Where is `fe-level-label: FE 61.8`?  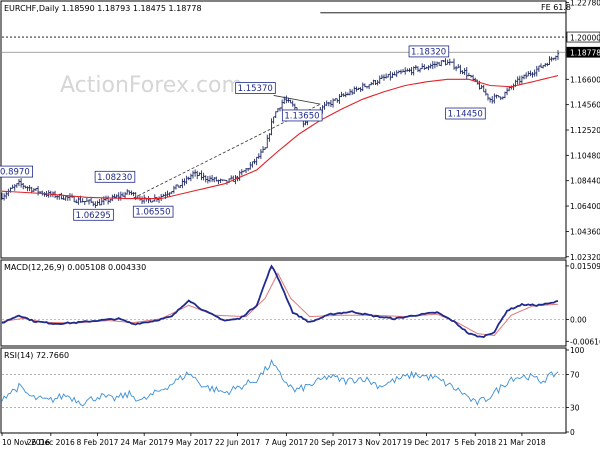 fe-level-label: FE 61.8 is located at coordinates (556, 7).